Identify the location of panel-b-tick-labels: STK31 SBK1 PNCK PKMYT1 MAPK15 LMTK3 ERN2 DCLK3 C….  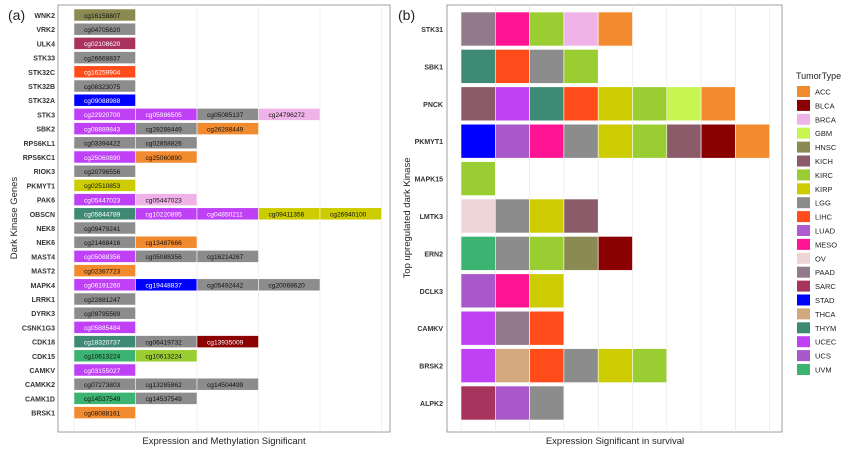
(429, 217).